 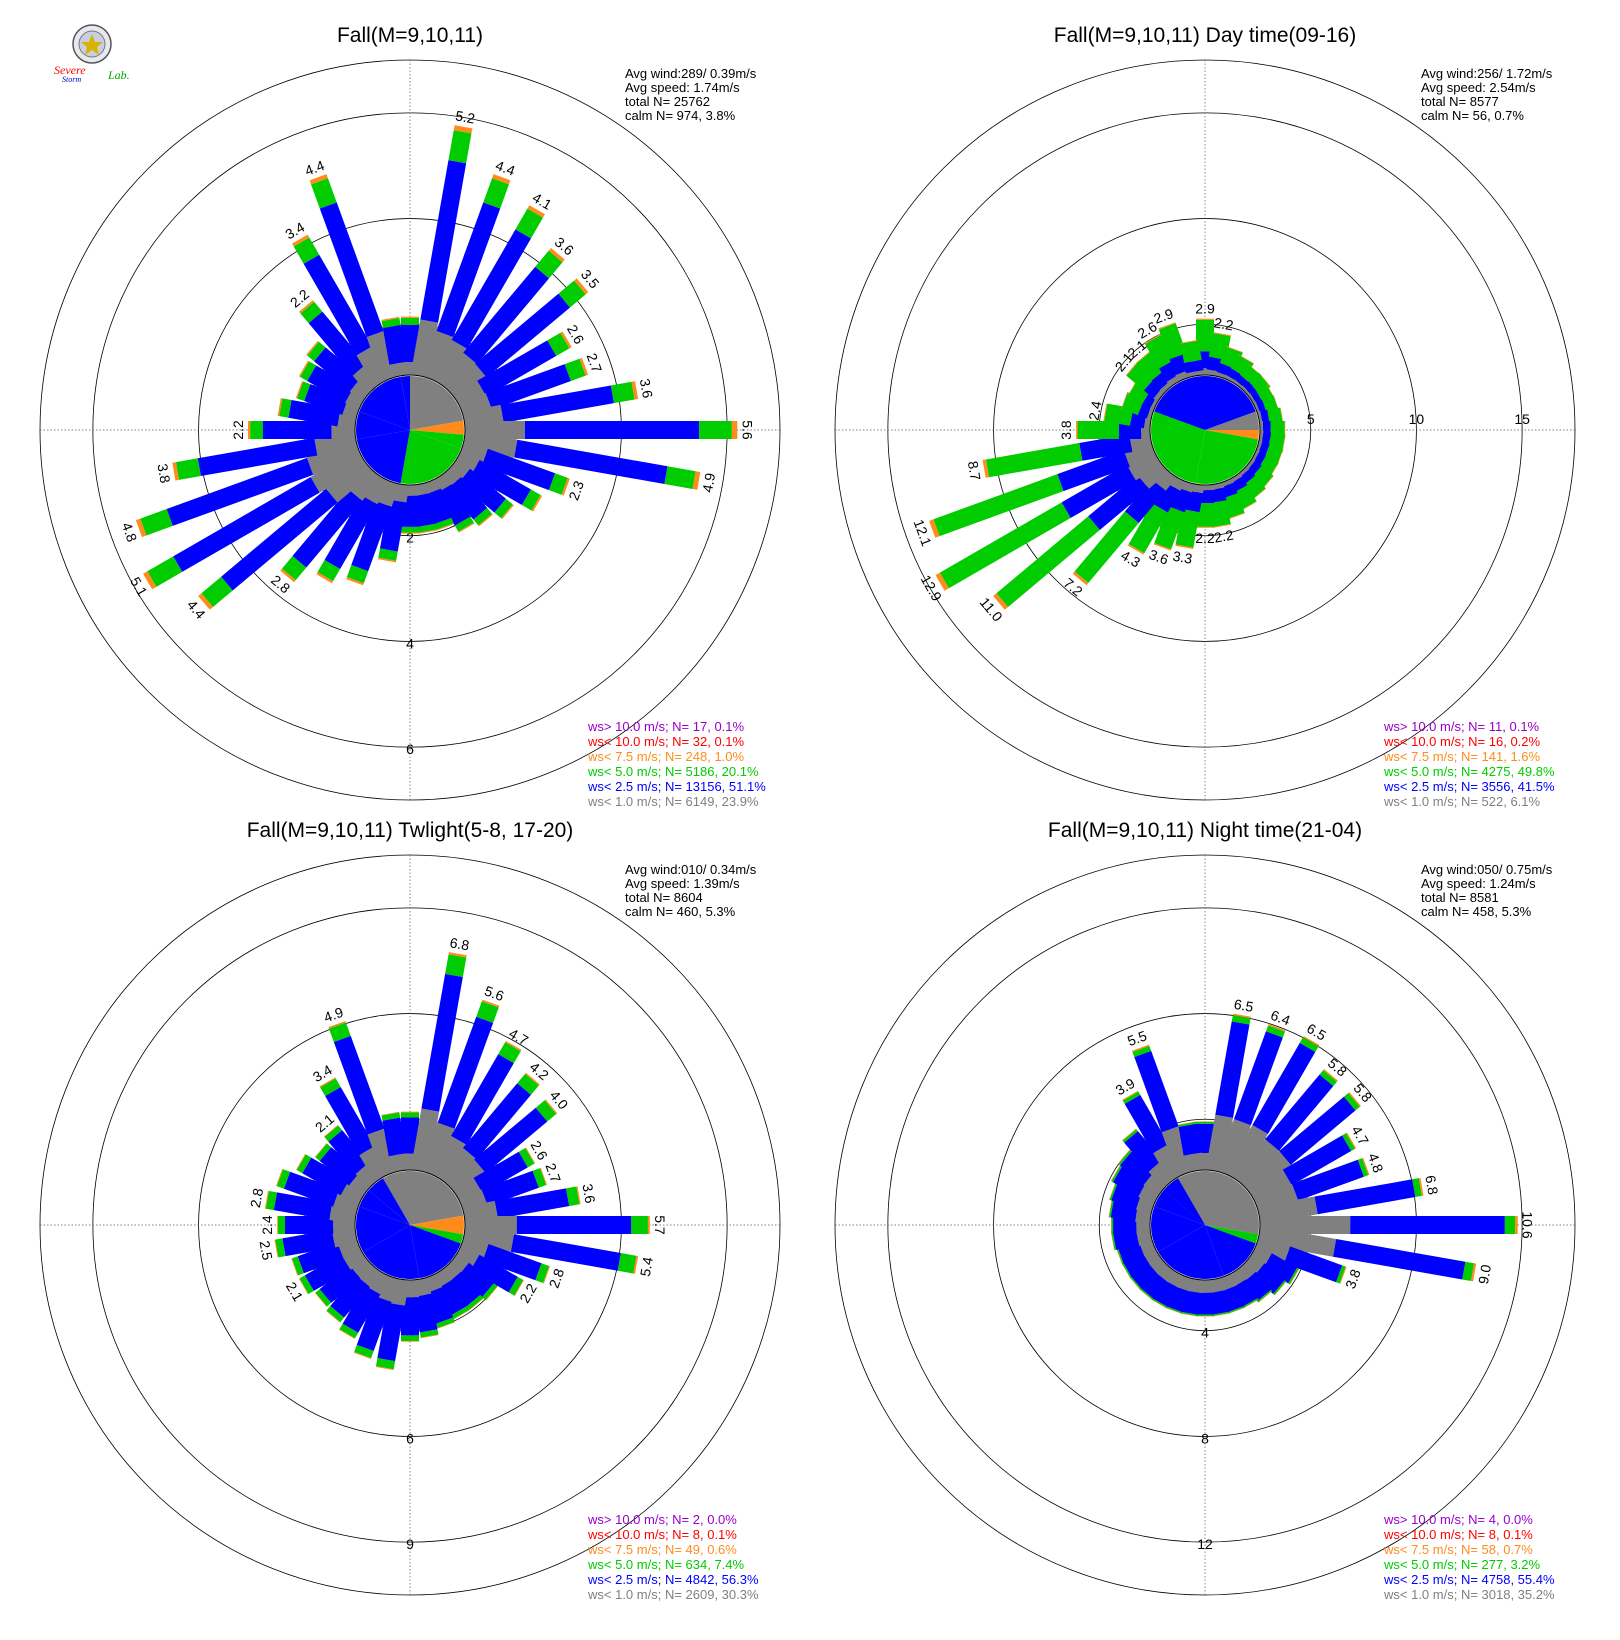 What do you see at coordinates (1461, 726) in the screenshot?
I see `legend-entry: ws> 10.0 m/s; N= 11, 0.1%` at bounding box center [1461, 726].